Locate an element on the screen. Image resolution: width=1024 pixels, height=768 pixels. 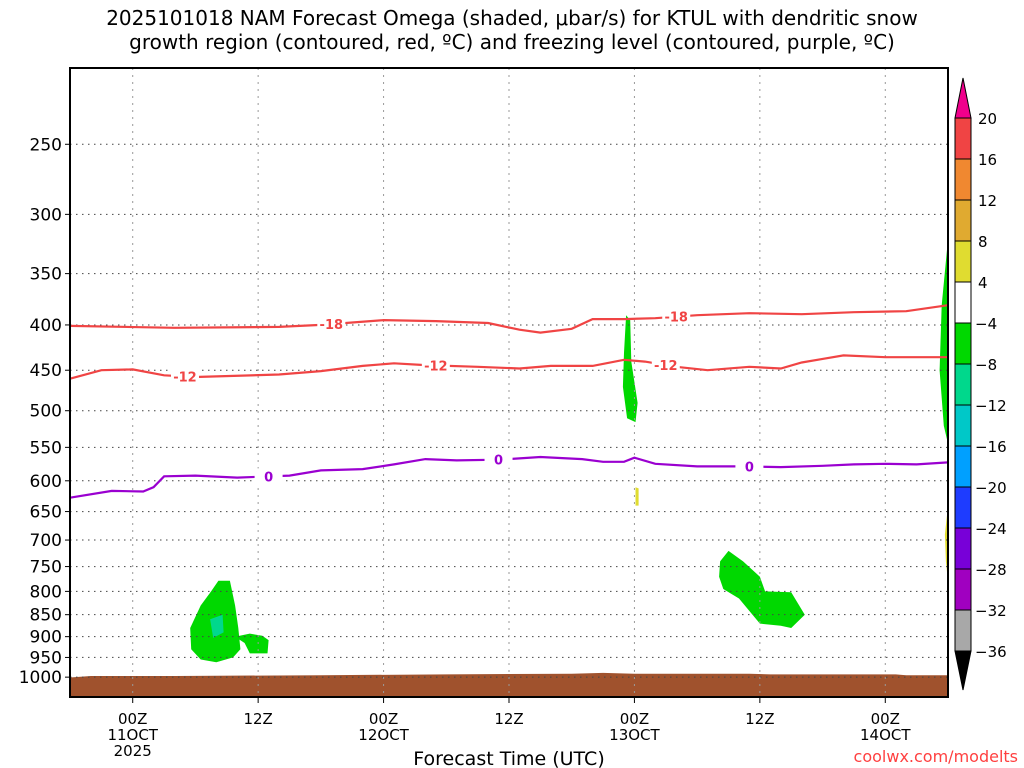
x-tick-date: 13OCT is located at coordinates (634, 735).